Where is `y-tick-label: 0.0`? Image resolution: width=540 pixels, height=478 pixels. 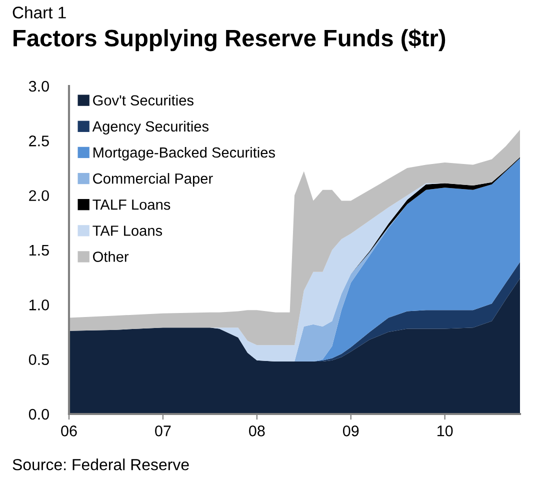
y-tick-label: 0.0 is located at coordinates (38, 414).